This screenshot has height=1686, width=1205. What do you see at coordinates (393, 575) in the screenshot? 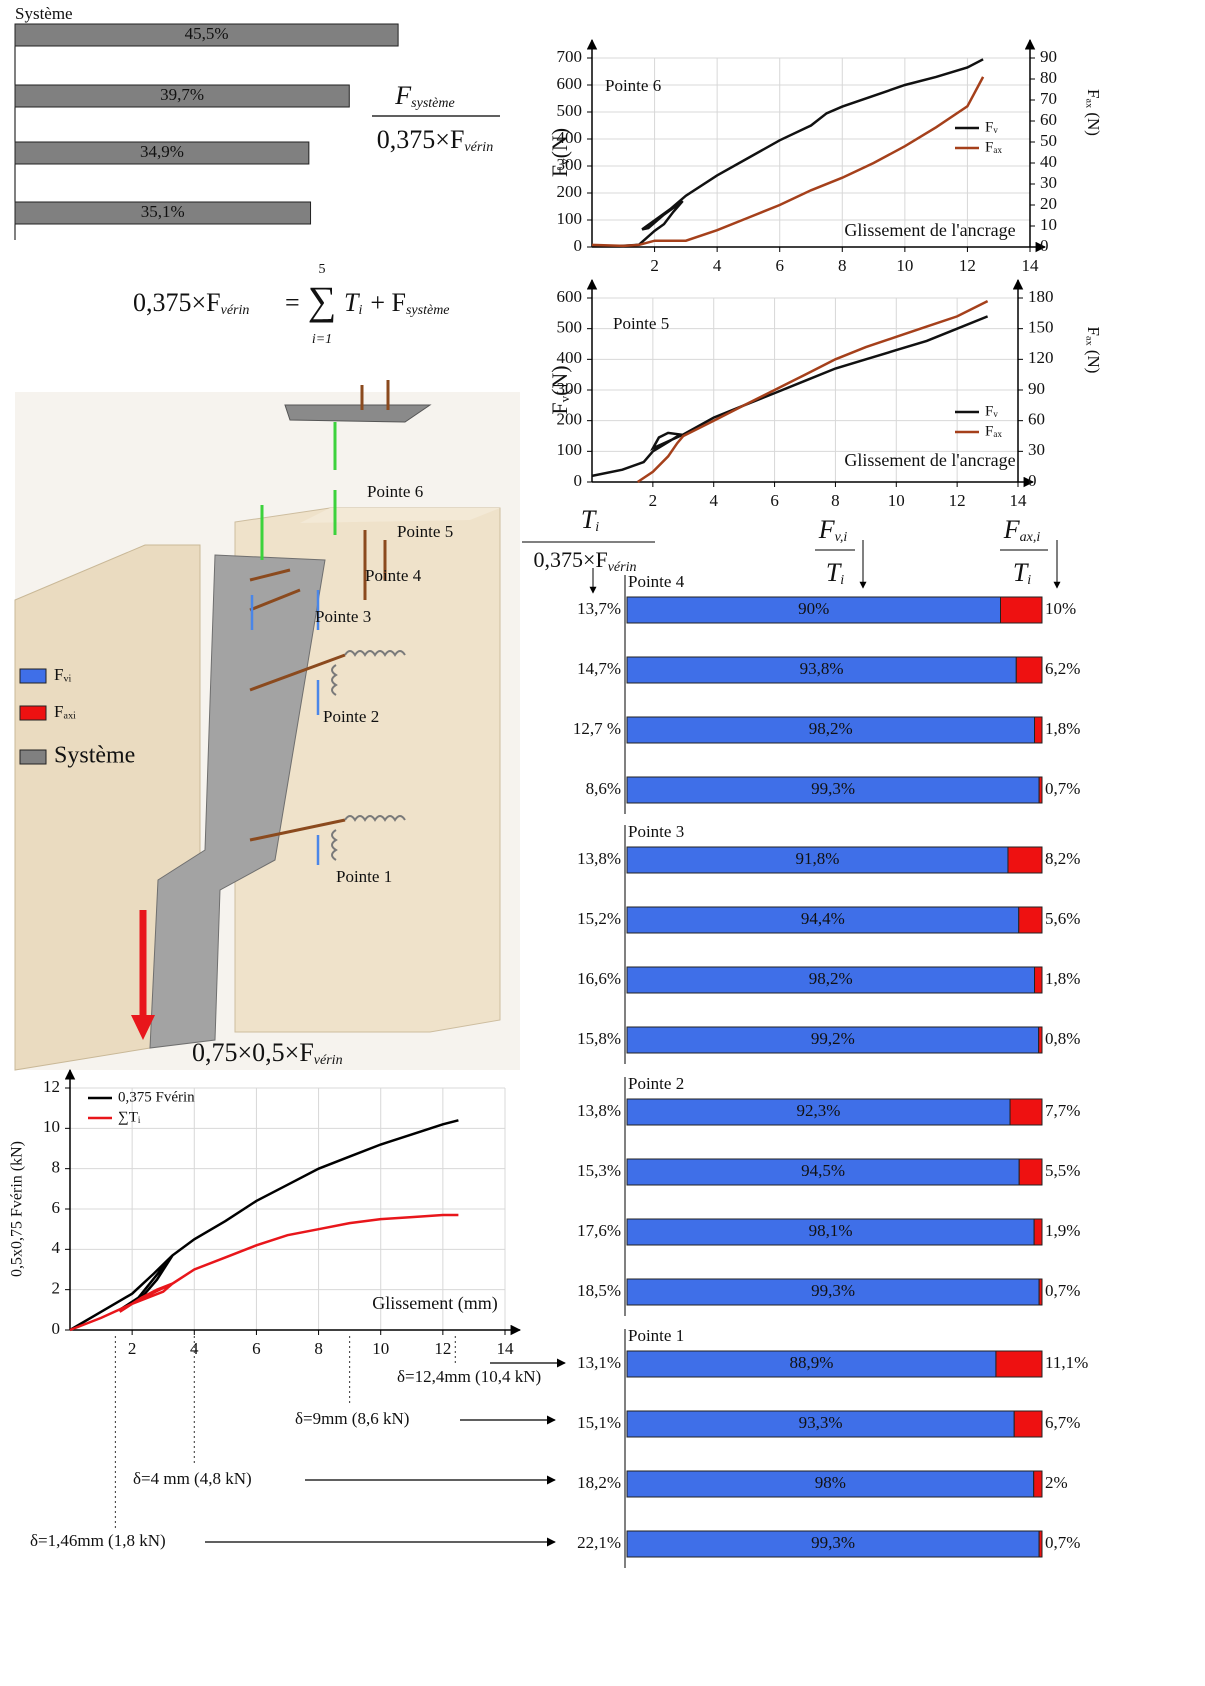
I see `diagram-label: Pointe 4` at bounding box center [393, 575].